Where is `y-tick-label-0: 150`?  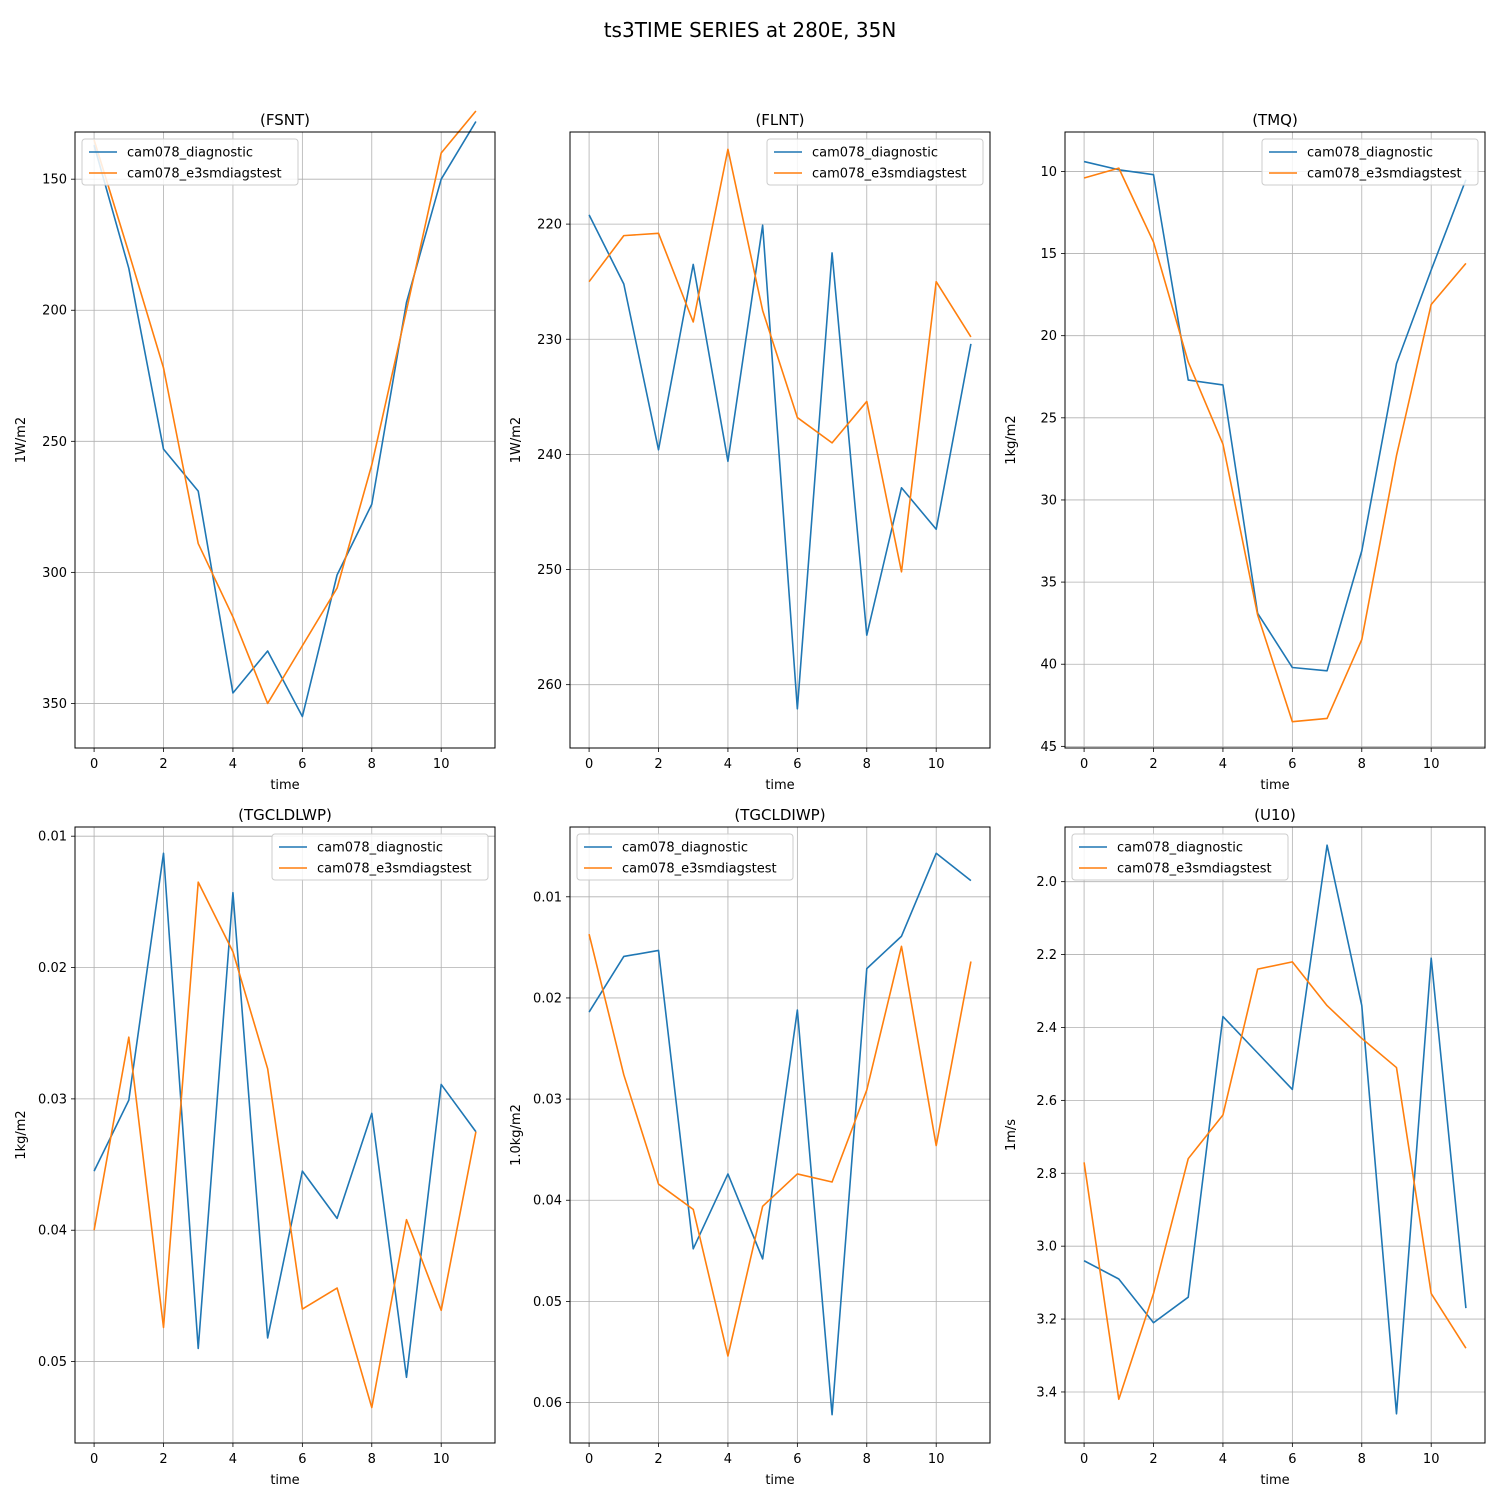
y-tick-label-0: 150 is located at coordinates (54, 180).